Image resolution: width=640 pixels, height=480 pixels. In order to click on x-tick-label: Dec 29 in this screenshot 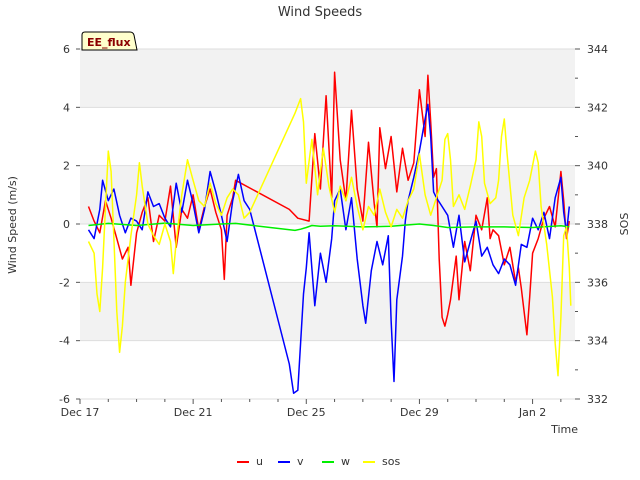, I will do `click(419, 412)`.